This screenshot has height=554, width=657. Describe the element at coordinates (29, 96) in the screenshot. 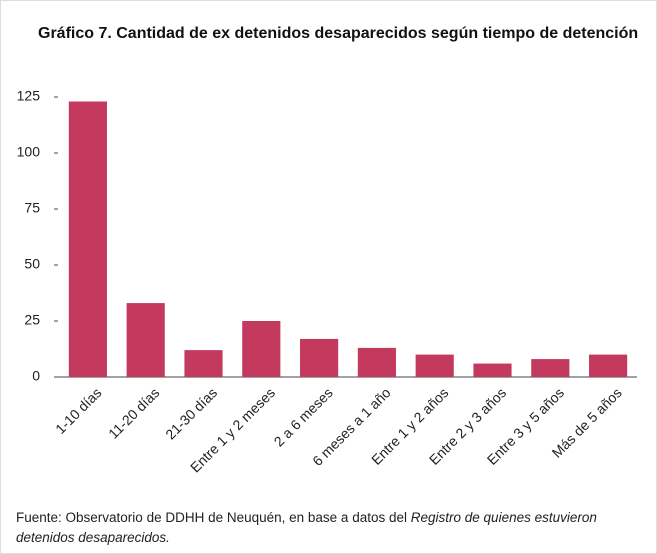

I see `y-tick-label: 125` at that location.